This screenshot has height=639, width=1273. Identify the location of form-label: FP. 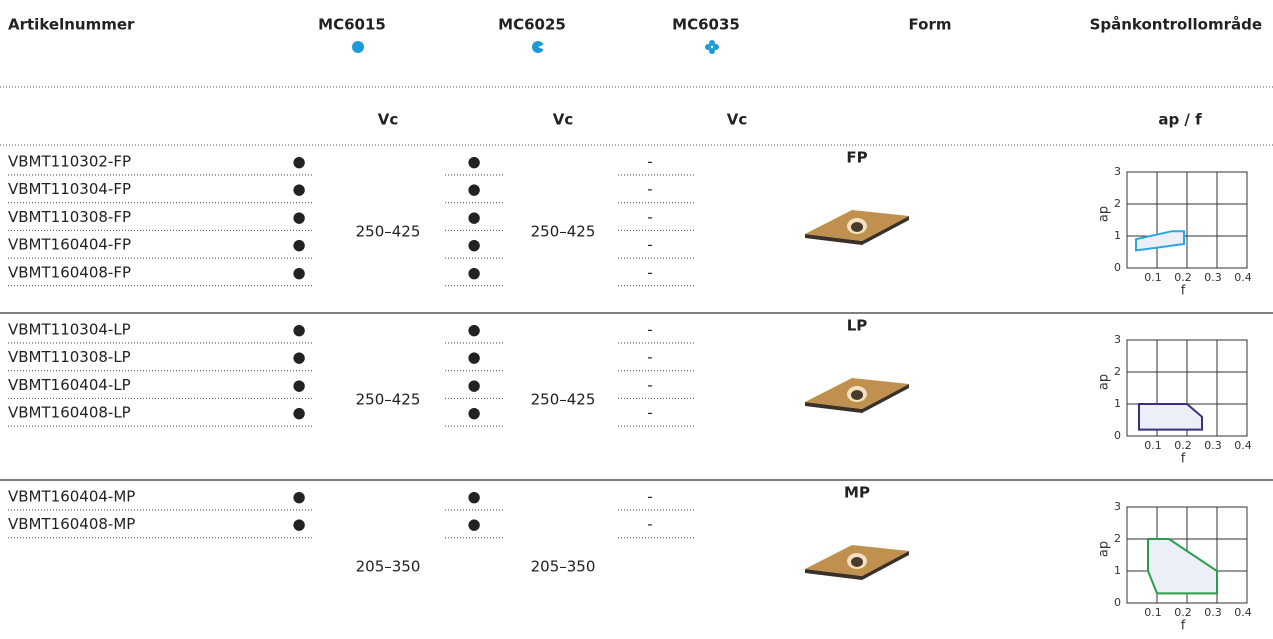
(856, 158).